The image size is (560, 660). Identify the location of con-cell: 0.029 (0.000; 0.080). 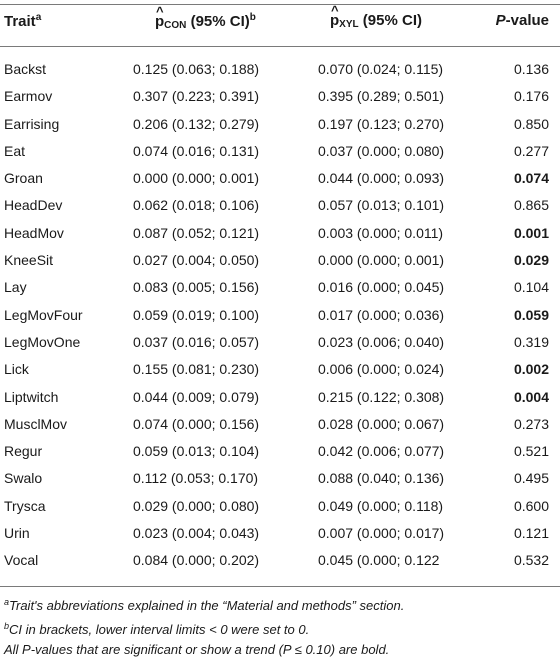
(196, 505).